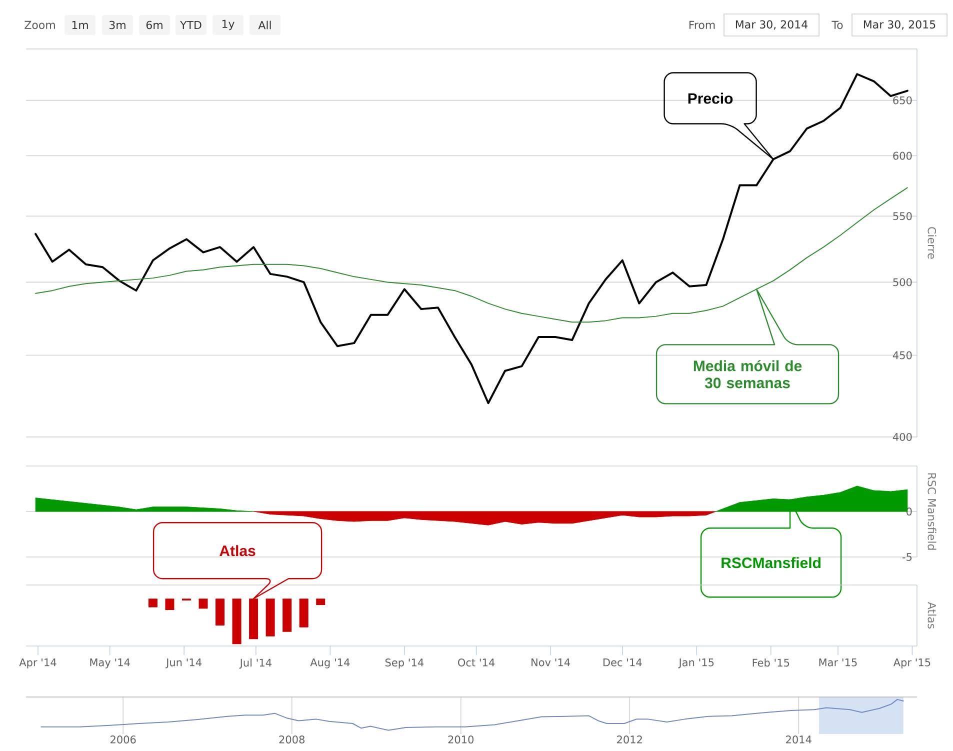 The height and width of the screenshot is (751, 953). I want to click on legend-label: Media móvil de 30 semanas, so click(748, 374).